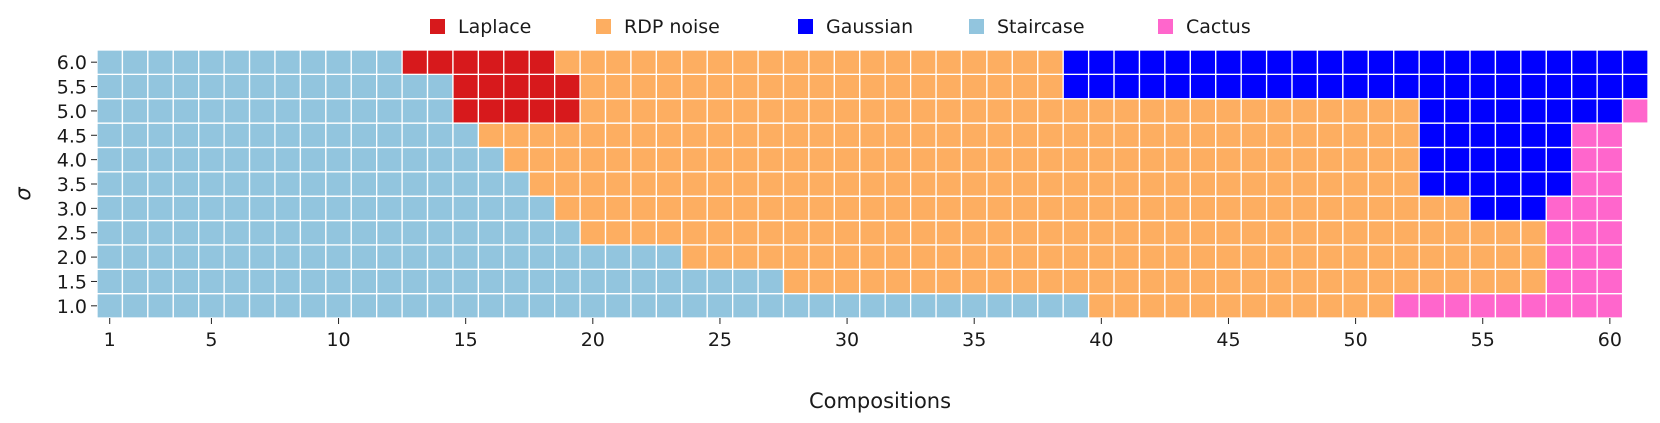 This screenshot has height=423, width=1660. What do you see at coordinates (869, 27) in the screenshot?
I see `legend-label: Gaussian` at bounding box center [869, 27].